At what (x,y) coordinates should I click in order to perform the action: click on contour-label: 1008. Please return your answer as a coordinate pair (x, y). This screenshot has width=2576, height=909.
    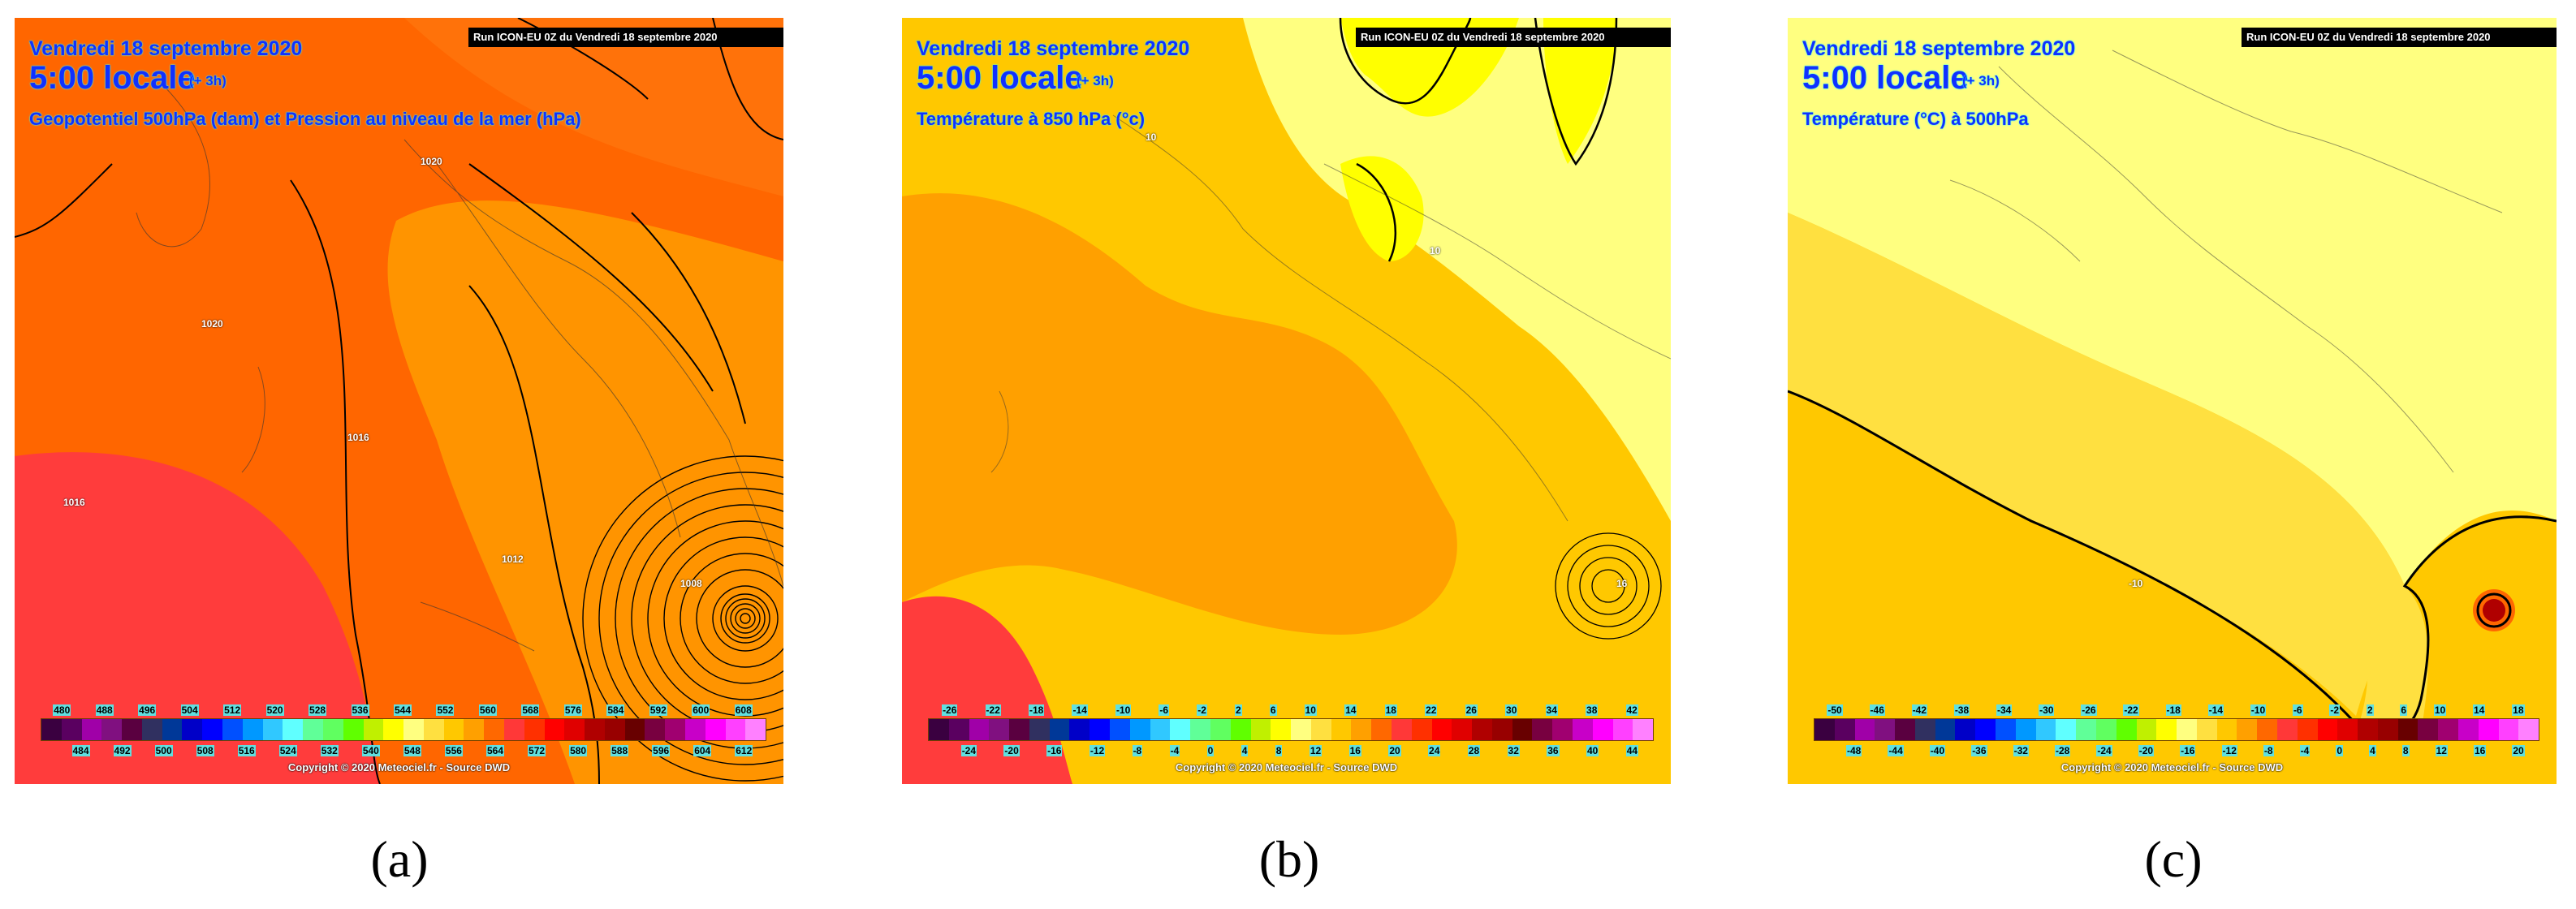
    Looking at the image, I should click on (691, 584).